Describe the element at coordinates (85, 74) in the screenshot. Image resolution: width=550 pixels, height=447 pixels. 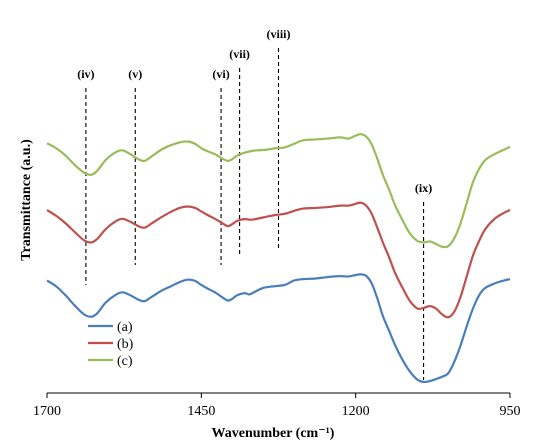
I see `annotation-label: (iv)` at that location.